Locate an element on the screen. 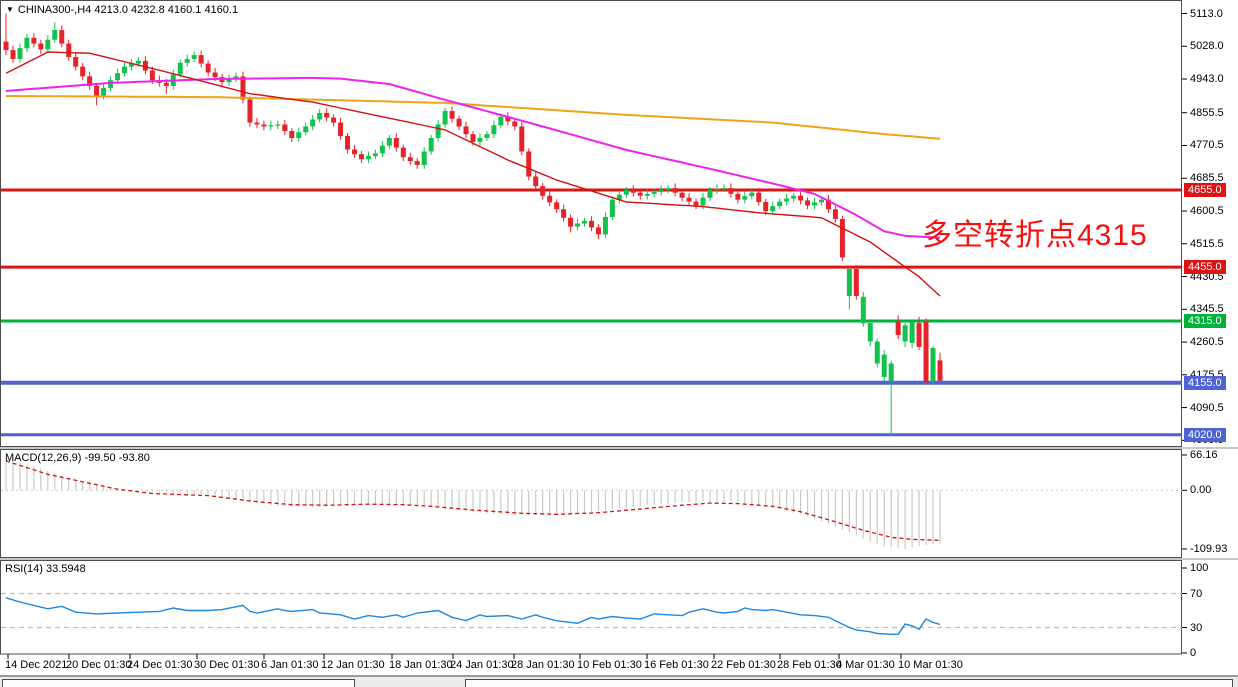 This screenshot has width=1238, height=687. price-level-badge: 4455.0 is located at coordinates (1205, 267).